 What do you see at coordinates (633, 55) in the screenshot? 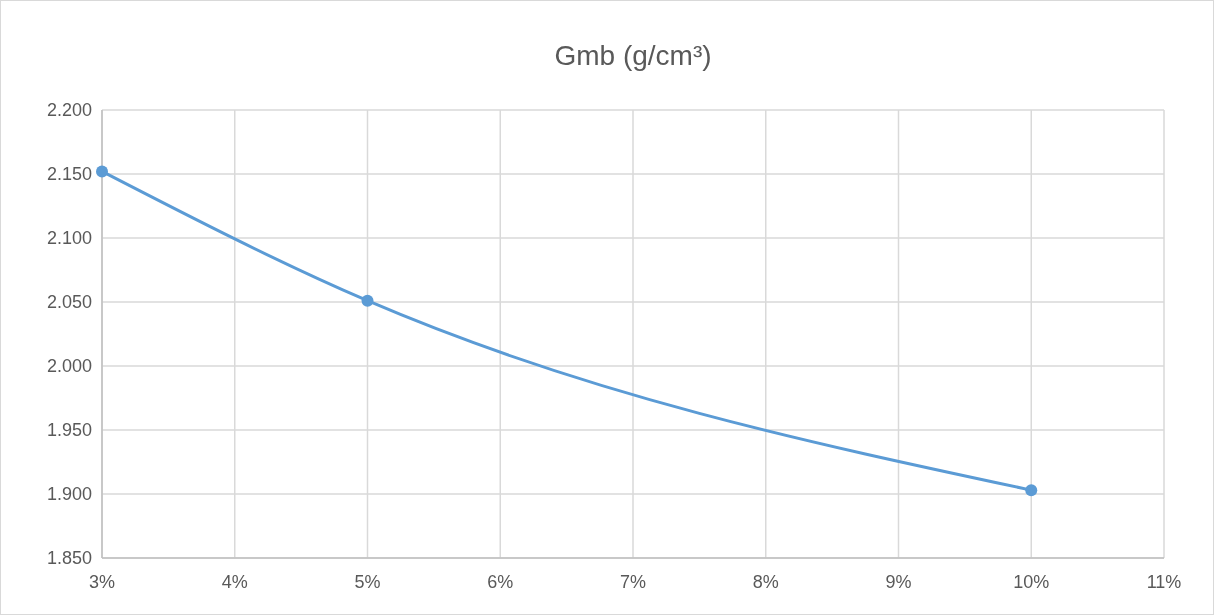
I see `chart-title: Gmb (g/cm³)` at bounding box center [633, 55].